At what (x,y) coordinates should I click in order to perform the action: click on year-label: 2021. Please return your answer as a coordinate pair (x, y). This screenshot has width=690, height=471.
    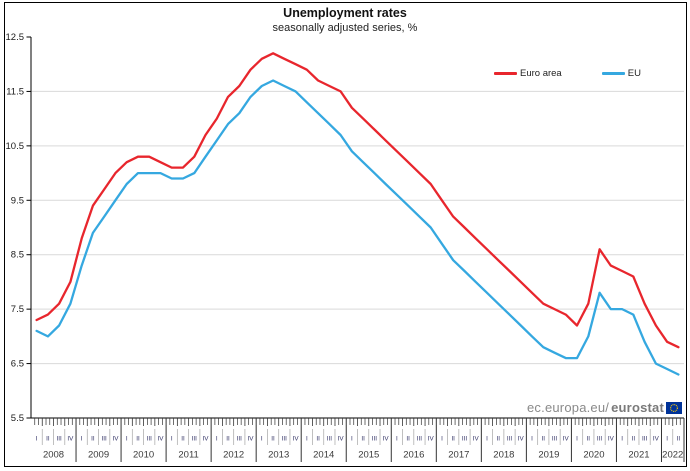
    Looking at the image, I should click on (638, 455).